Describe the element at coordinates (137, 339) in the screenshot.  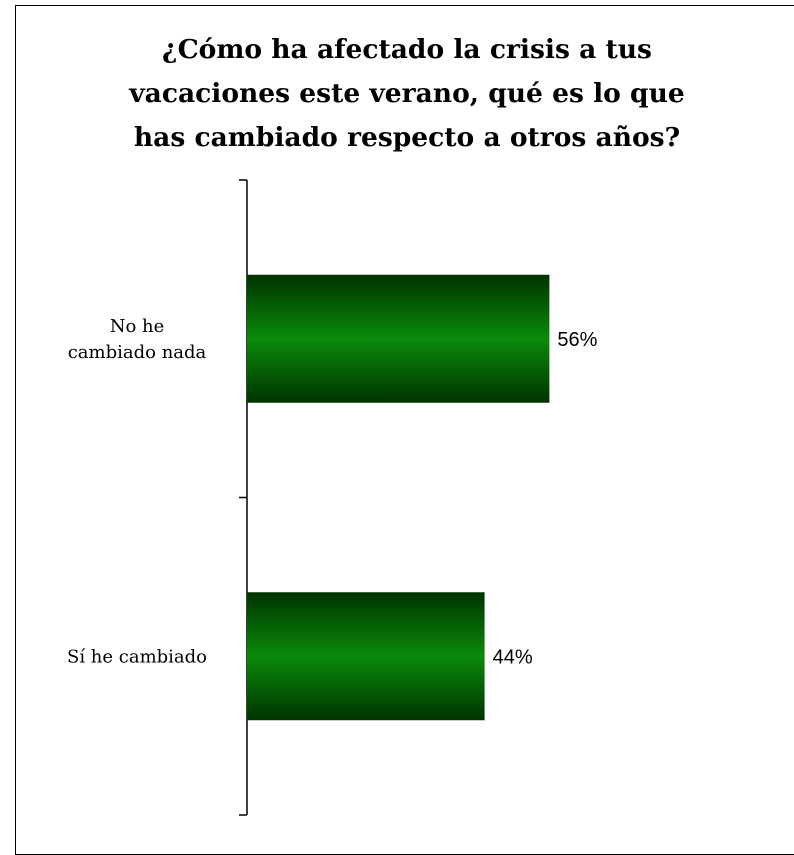
I see `category-label-0: No he cambiado nada` at that location.